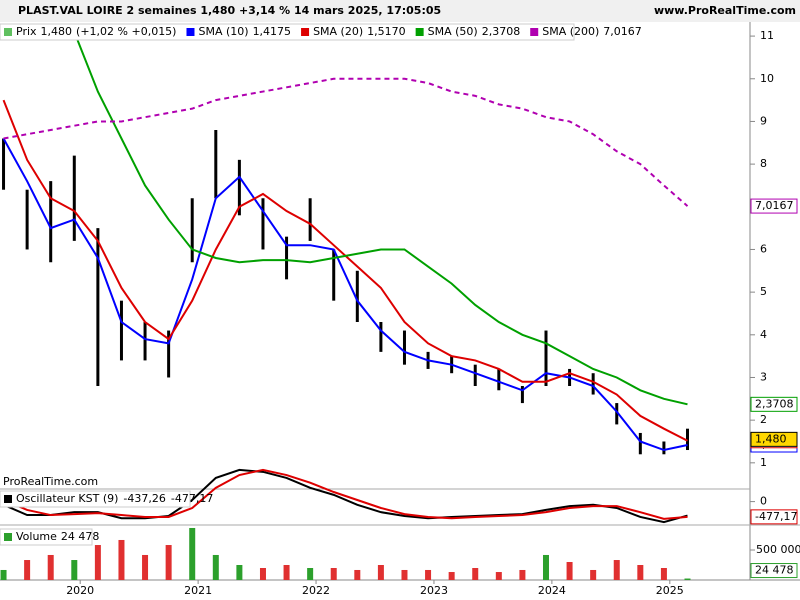  Describe the element at coordinates (763, 419) in the screenshot. I see `y-tick-label: 2` at that location.